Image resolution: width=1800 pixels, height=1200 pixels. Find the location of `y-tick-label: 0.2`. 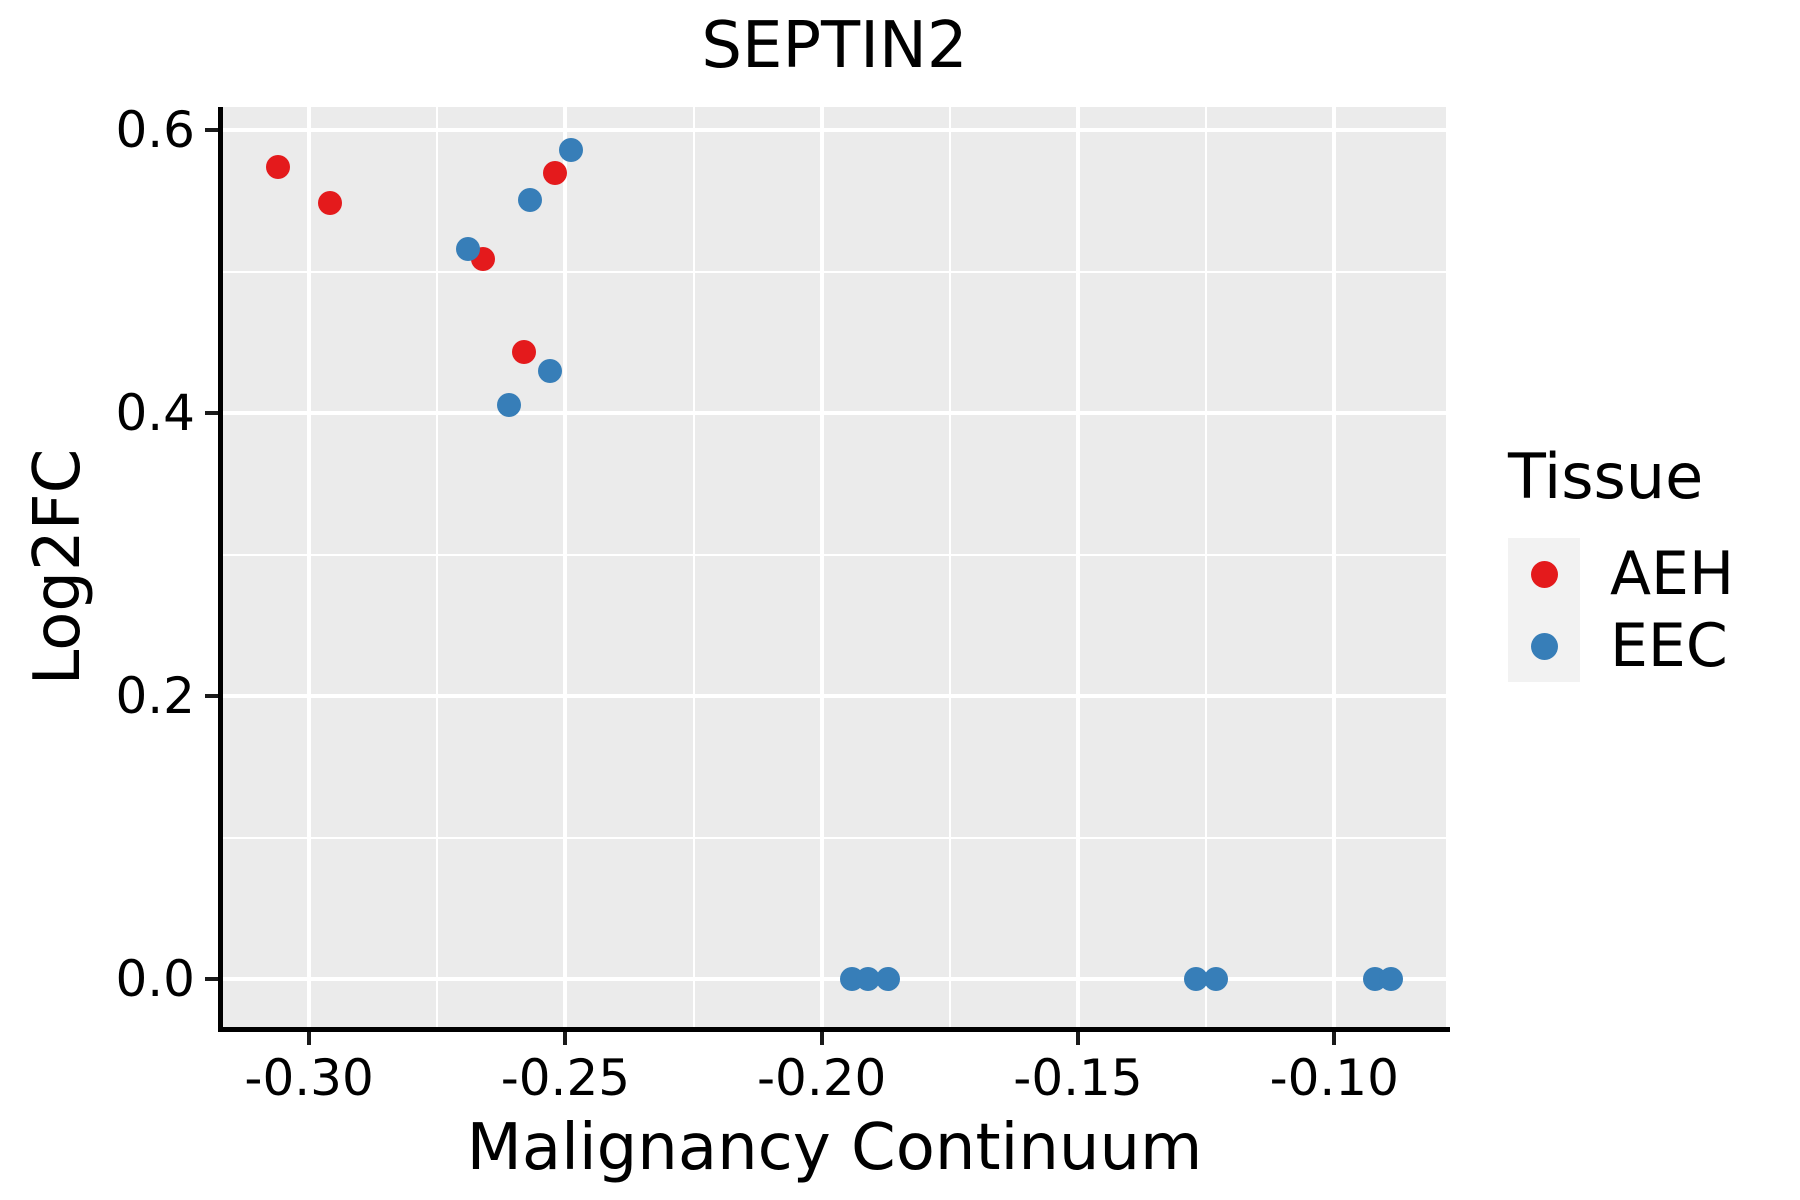

y-tick-label: 0.2 is located at coordinates (155, 696).